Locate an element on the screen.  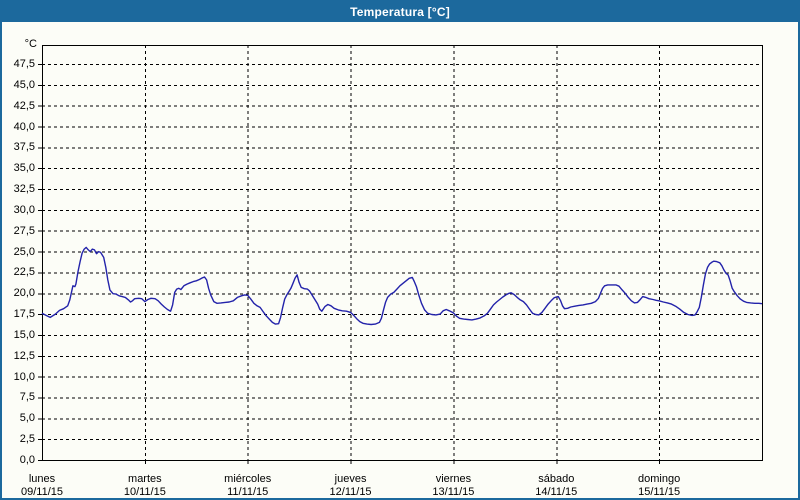
x-axis-day-label: domingo 15/11/15 is located at coordinates (659, 486).